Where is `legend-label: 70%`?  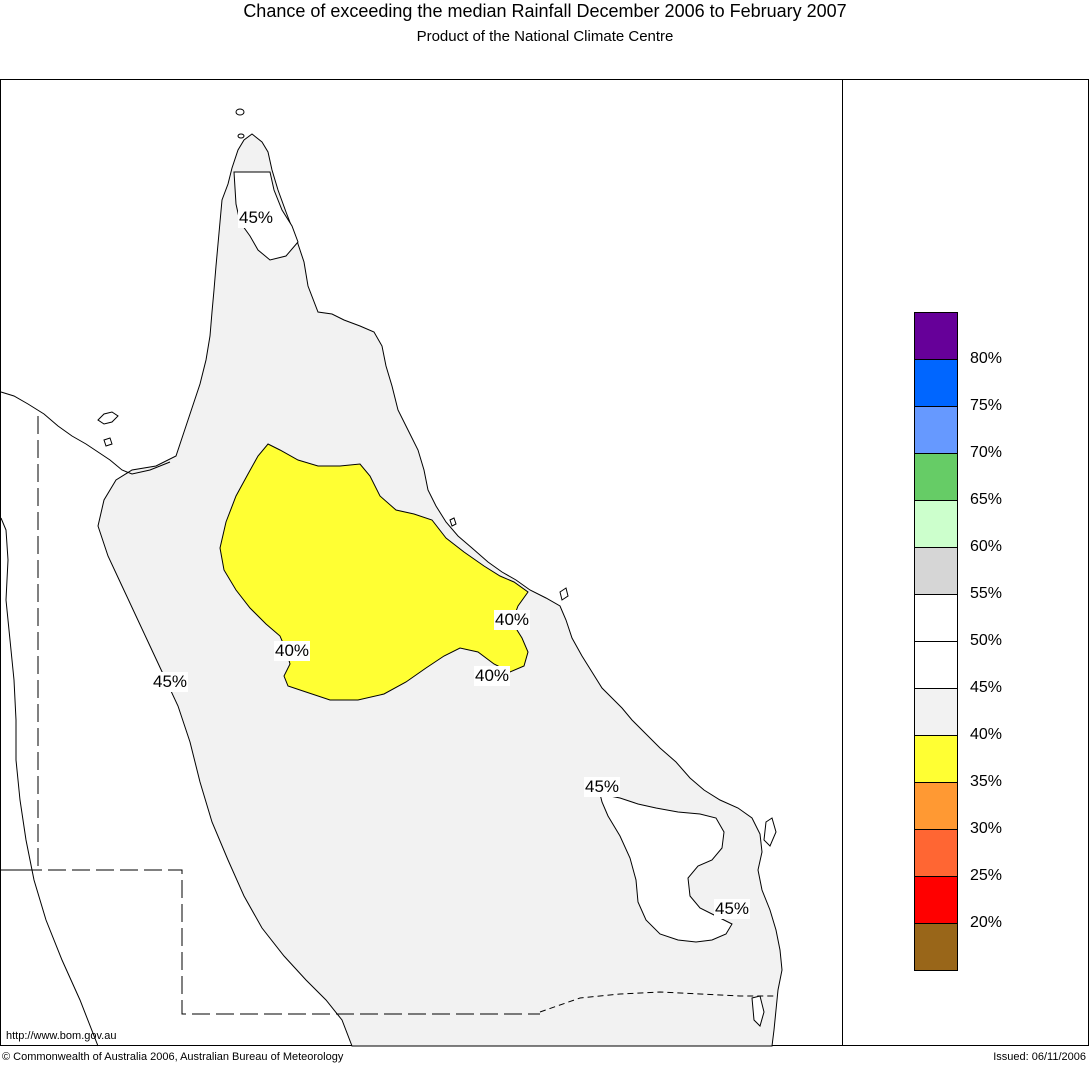 legend-label: 70% is located at coordinates (986, 452).